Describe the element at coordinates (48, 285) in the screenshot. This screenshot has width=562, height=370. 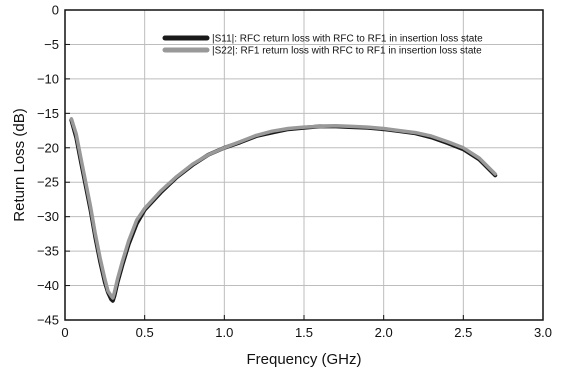
I see `y-tick-label: −40` at that location.